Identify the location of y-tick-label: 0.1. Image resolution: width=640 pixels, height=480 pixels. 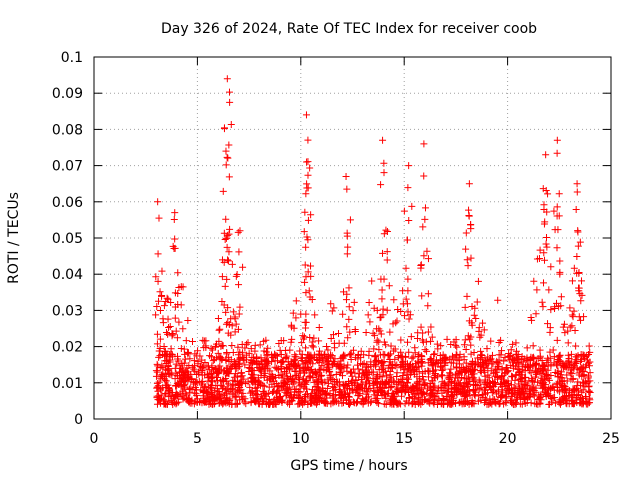
(72, 58).